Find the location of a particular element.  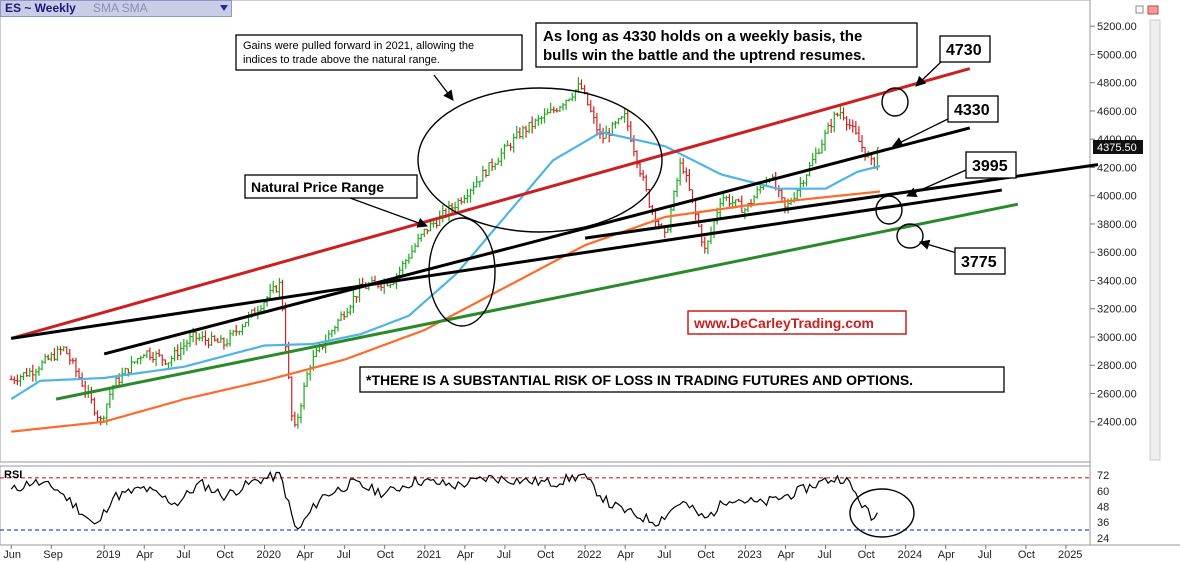

label-3775: 3775 is located at coordinates (980, 261).